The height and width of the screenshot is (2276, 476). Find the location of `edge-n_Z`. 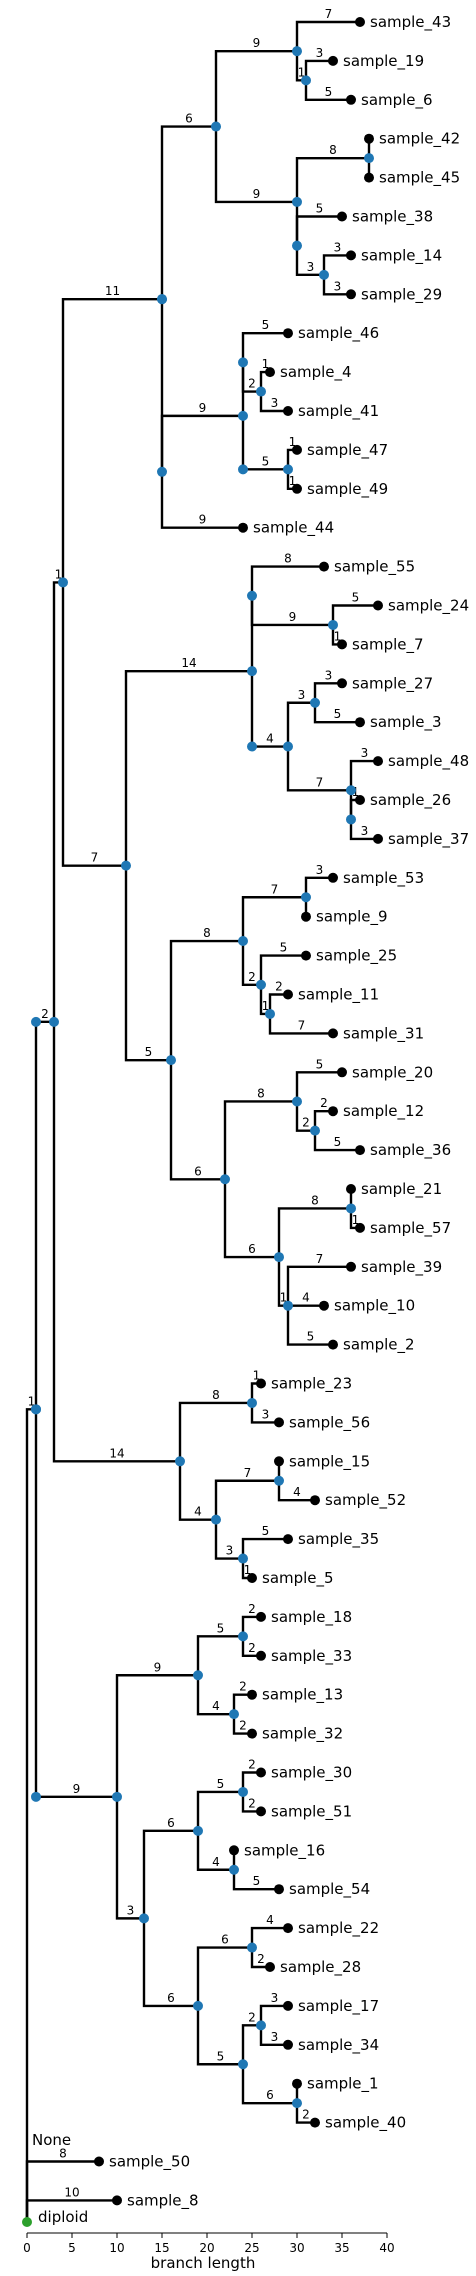

edge-n_Z is located at coordinates (157, 1736).